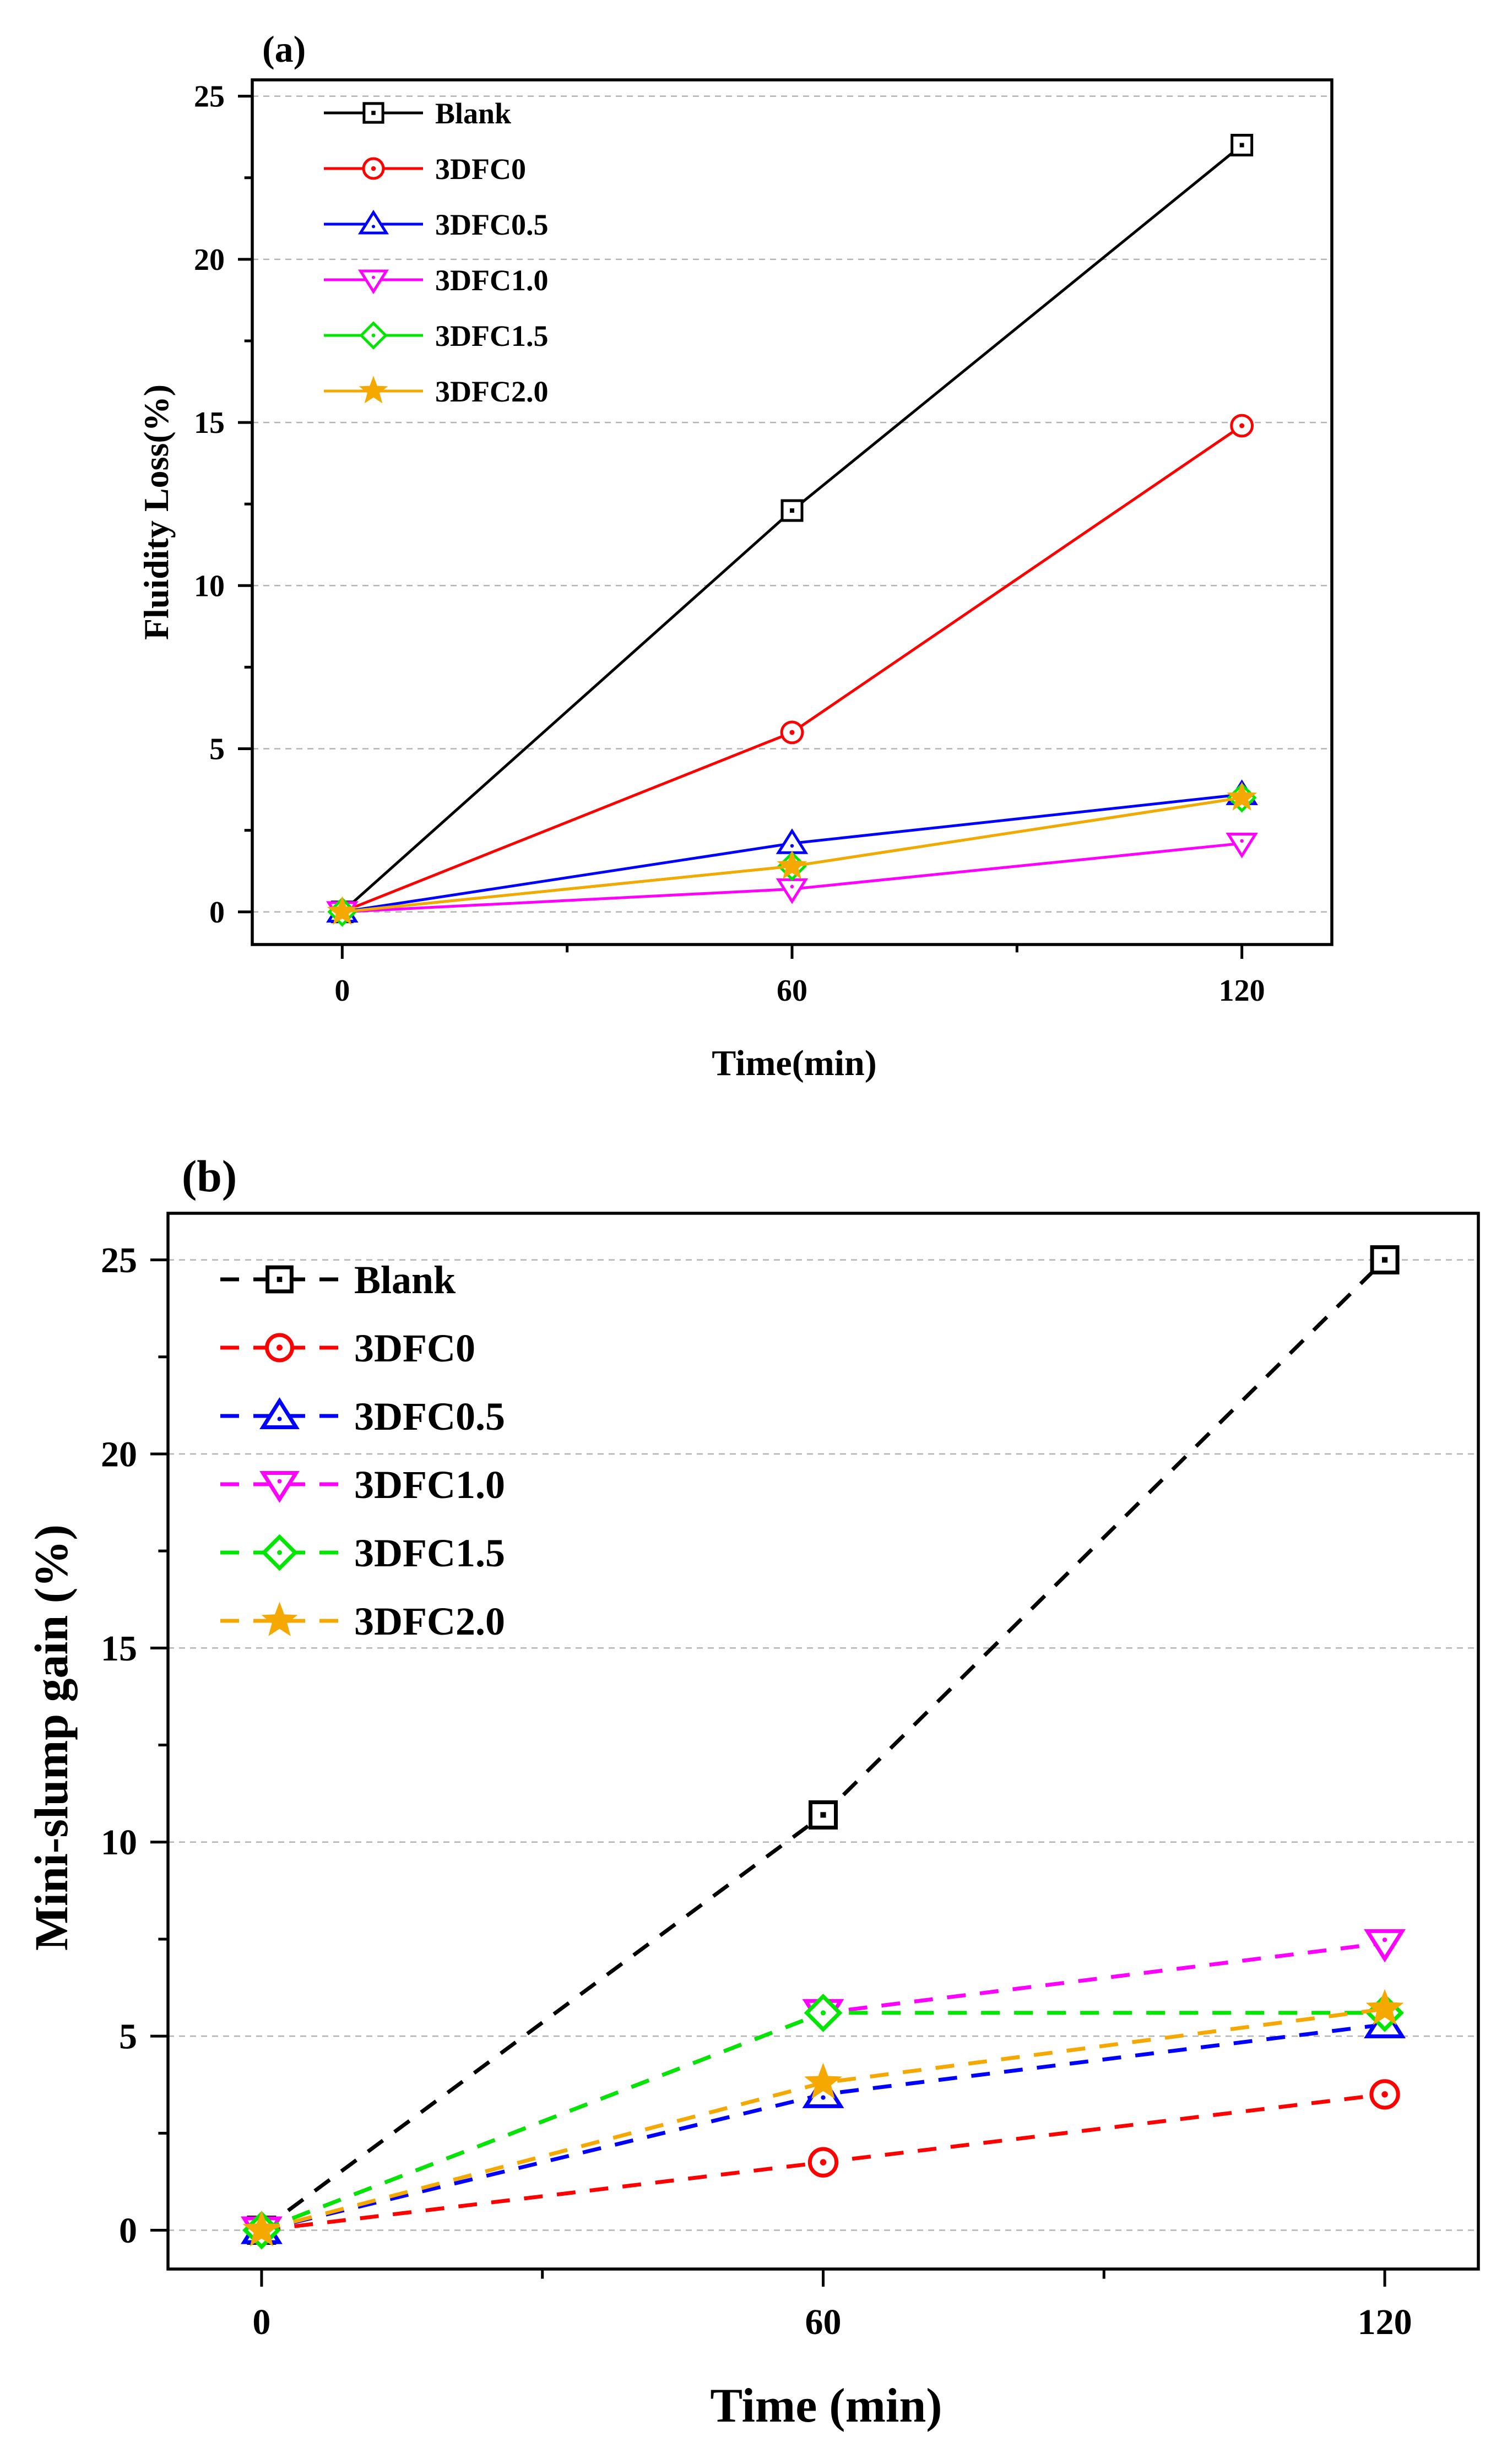 This screenshot has width=1507, height=2464. Describe the element at coordinates (119, 1745) in the screenshot. I see `y-tick-labels-b: 0 5 10 15 20 25` at that location.